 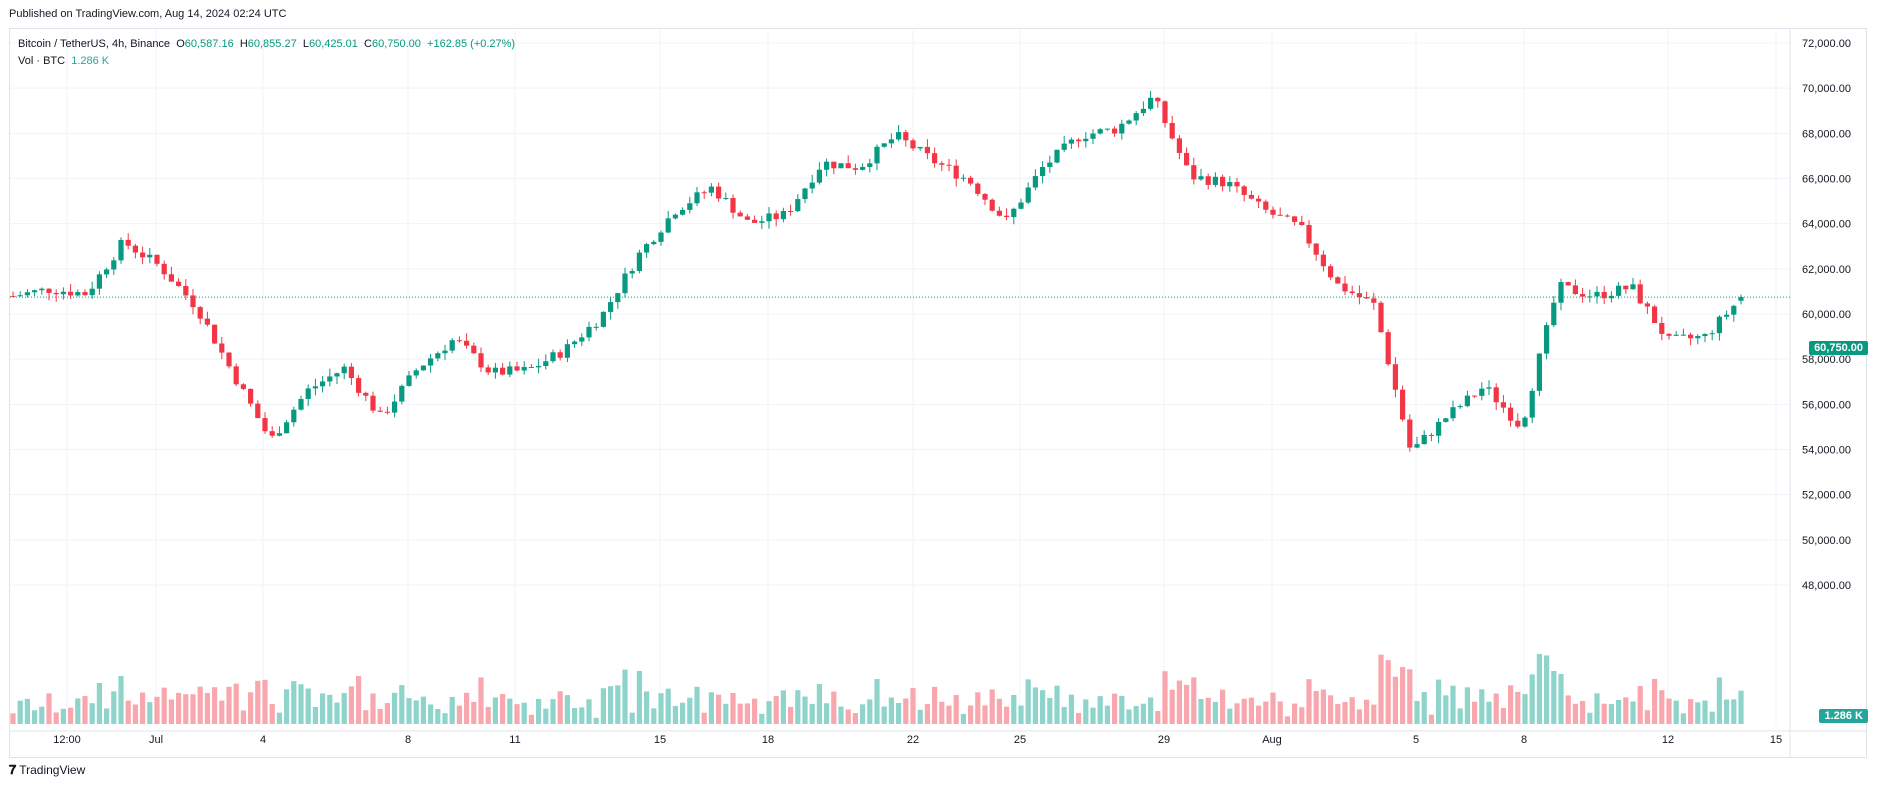 I want to click on time-tick-label: 12, so click(x=1668, y=740).